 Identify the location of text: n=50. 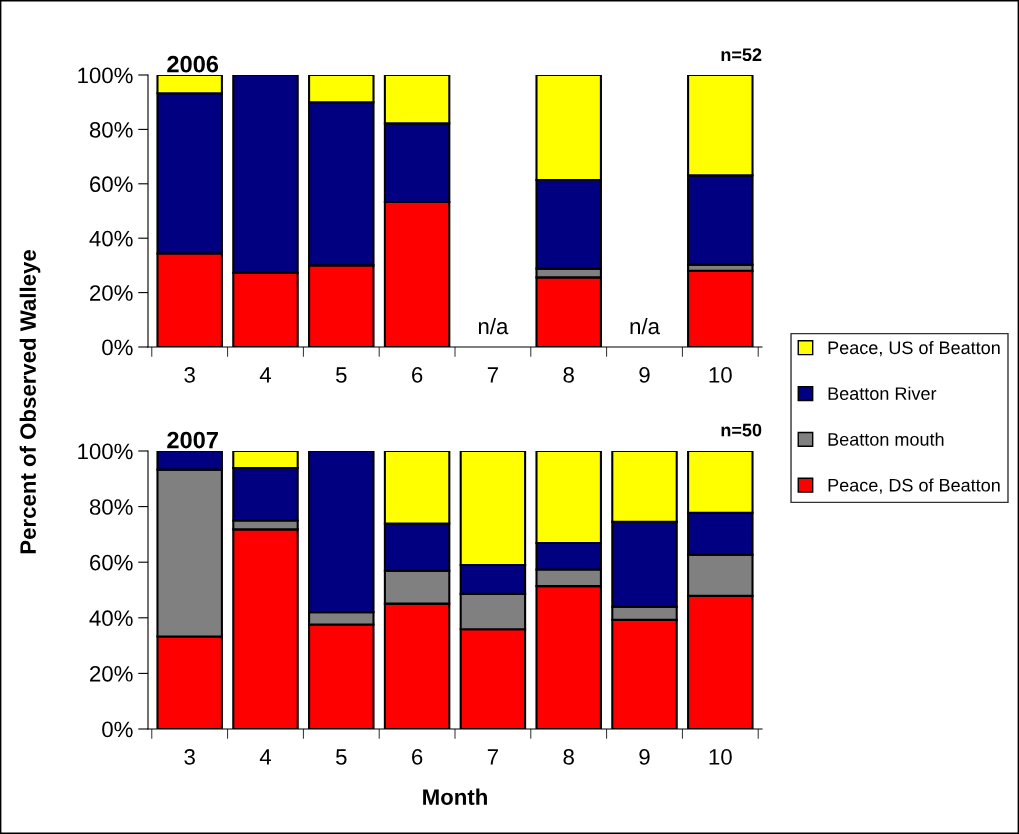
(741, 430).